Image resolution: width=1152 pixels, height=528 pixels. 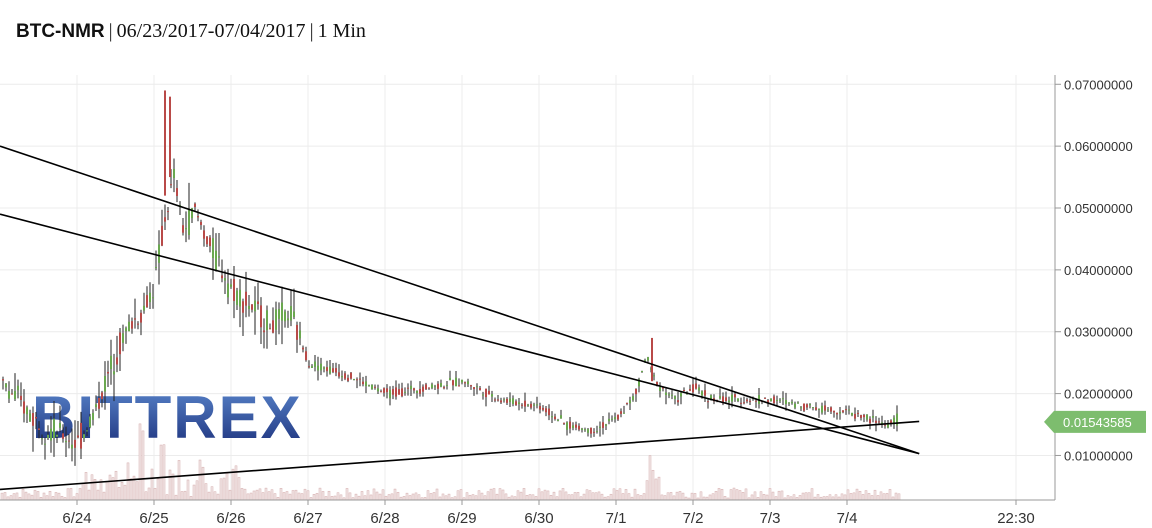 I want to click on y-tick-label: 0.05000000, so click(x=1098, y=208).